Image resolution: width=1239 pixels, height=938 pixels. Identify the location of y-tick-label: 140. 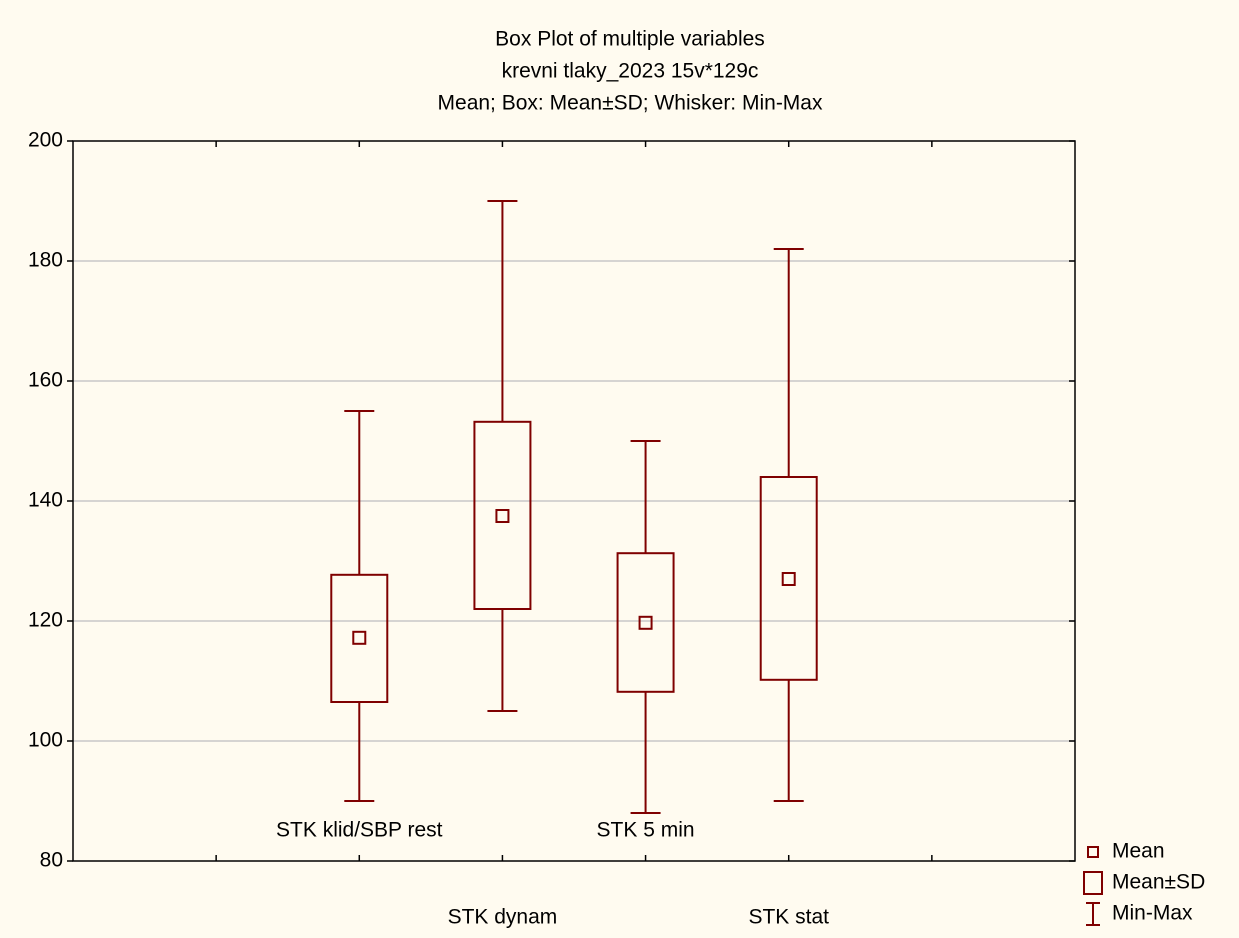
(45, 500).